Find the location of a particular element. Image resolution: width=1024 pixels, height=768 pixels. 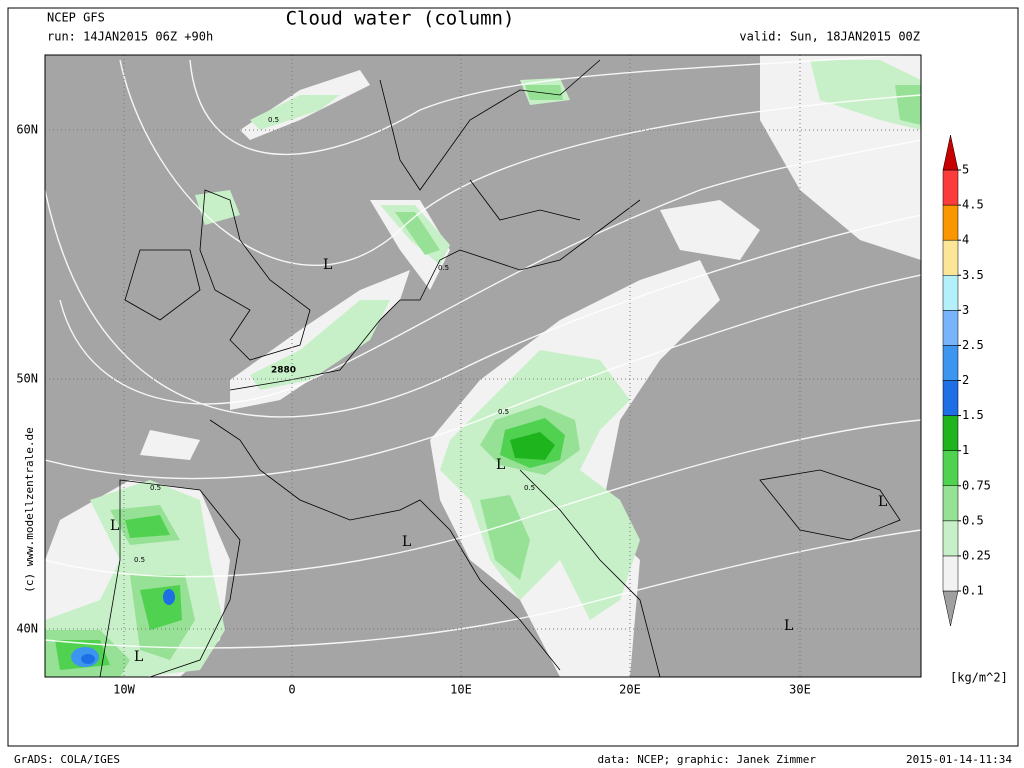

lon-label: 30E is located at coordinates (800, 690).